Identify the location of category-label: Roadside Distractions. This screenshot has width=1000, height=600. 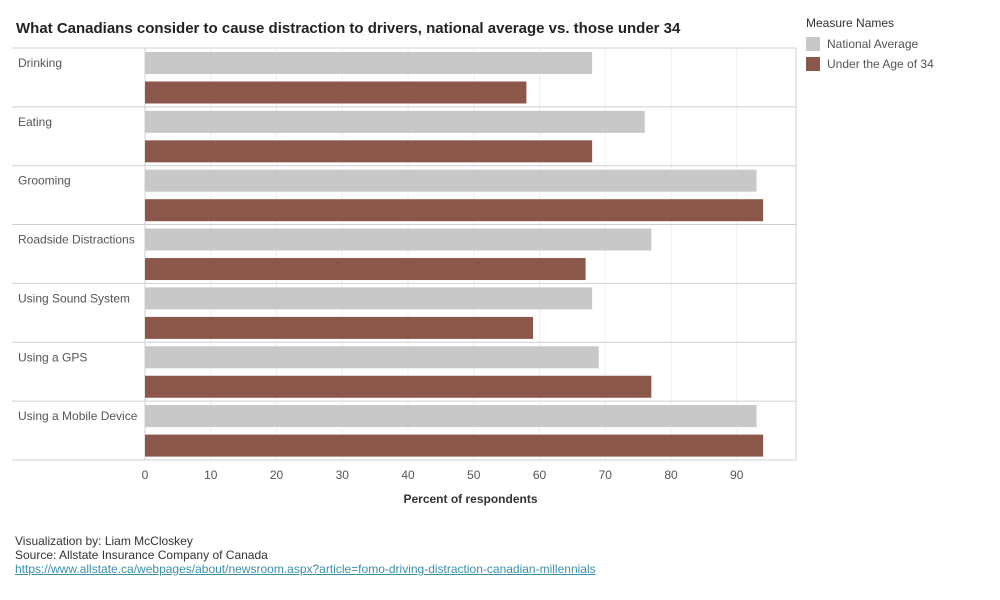
(76, 240).